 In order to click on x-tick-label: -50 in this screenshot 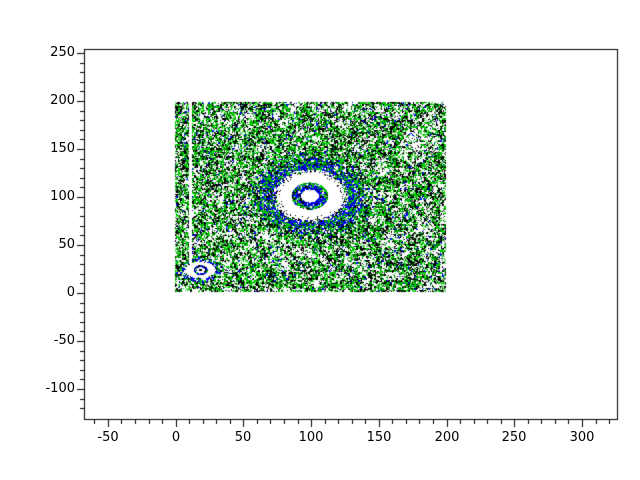, I will do `click(108, 437)`.